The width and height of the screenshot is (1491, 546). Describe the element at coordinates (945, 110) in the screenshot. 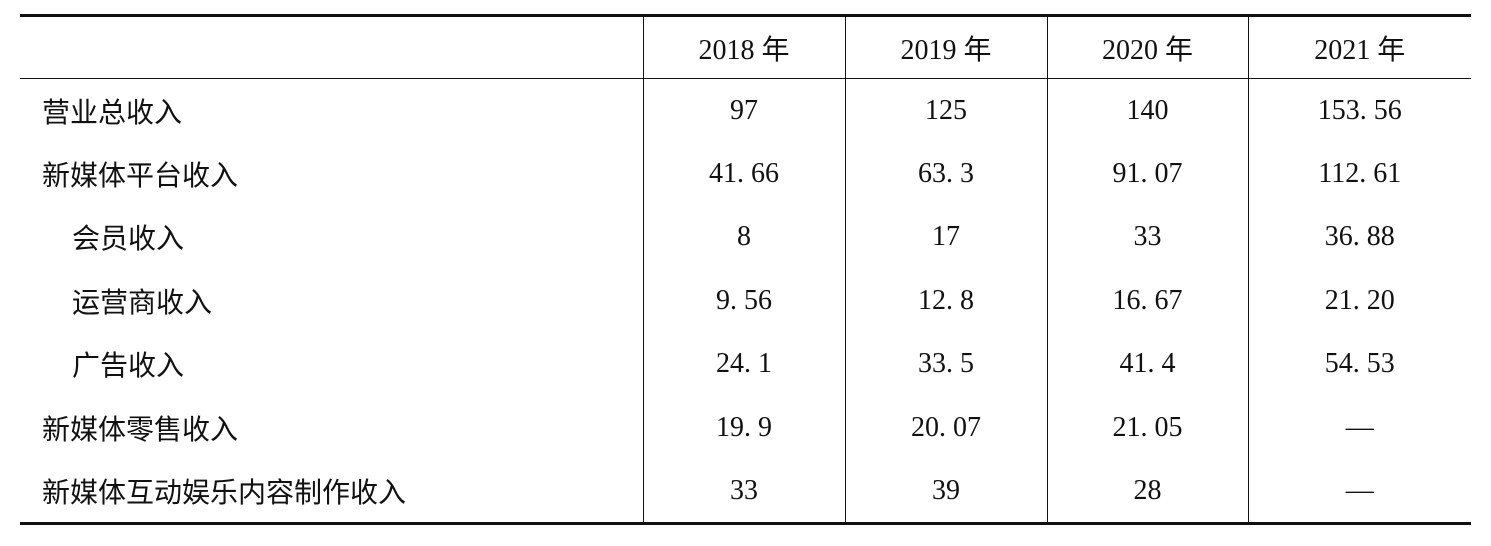

I see `table-cell: 125` at that location.